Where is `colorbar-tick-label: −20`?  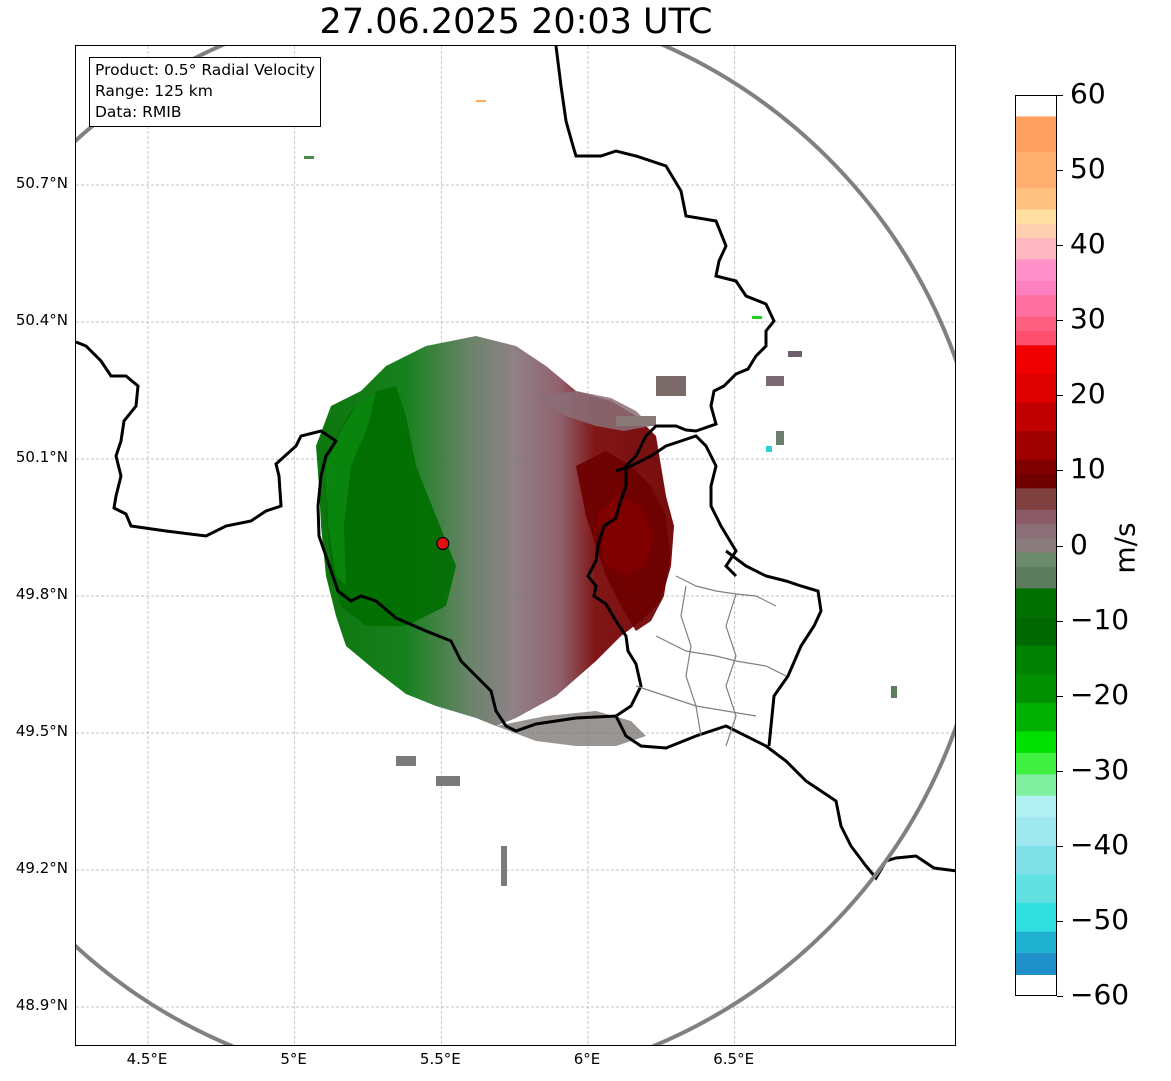 colorbar-tick-label: −20 is located at coordinates (1100, 694).